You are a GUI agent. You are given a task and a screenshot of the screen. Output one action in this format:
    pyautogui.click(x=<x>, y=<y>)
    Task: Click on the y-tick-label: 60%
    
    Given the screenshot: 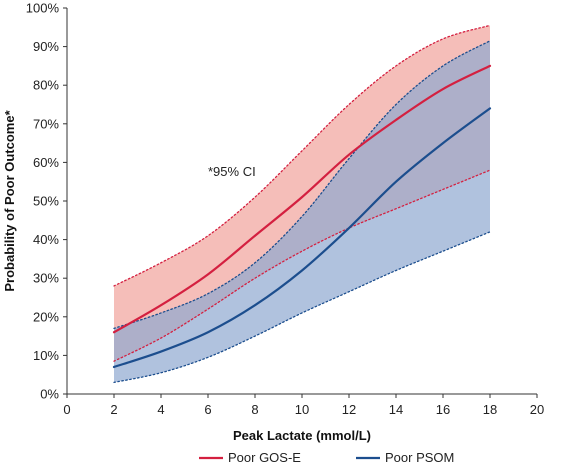 What is the action you would take?
    pyautogui.click(x=46, y=162)
    